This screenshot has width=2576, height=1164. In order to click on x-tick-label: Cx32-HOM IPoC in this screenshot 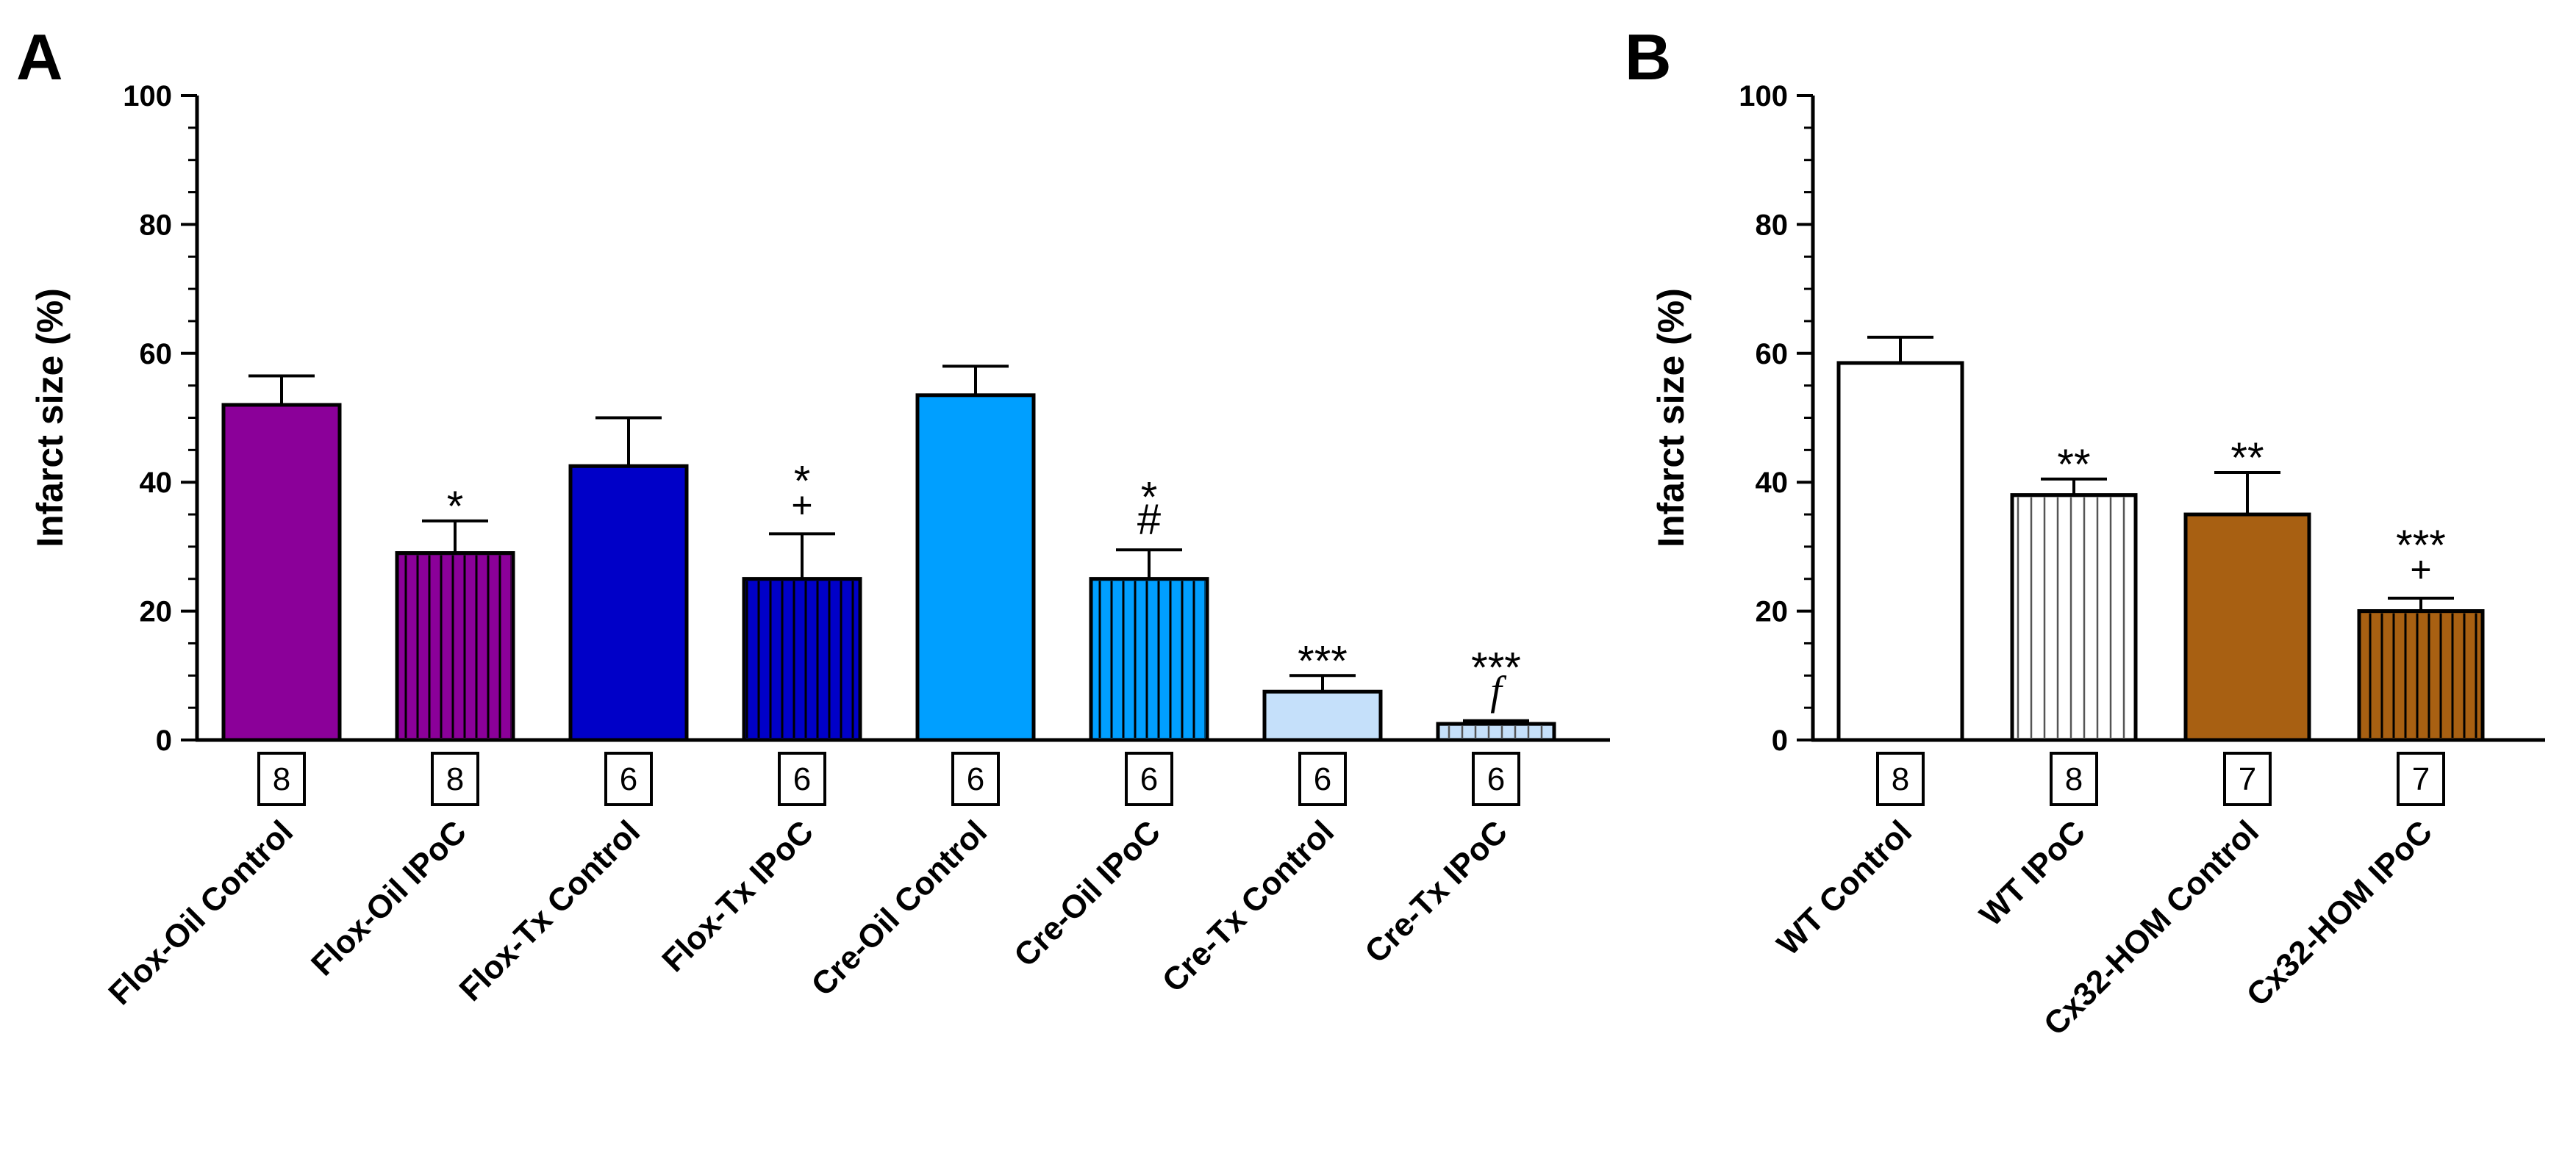, I will do `click(2339, 913)`.